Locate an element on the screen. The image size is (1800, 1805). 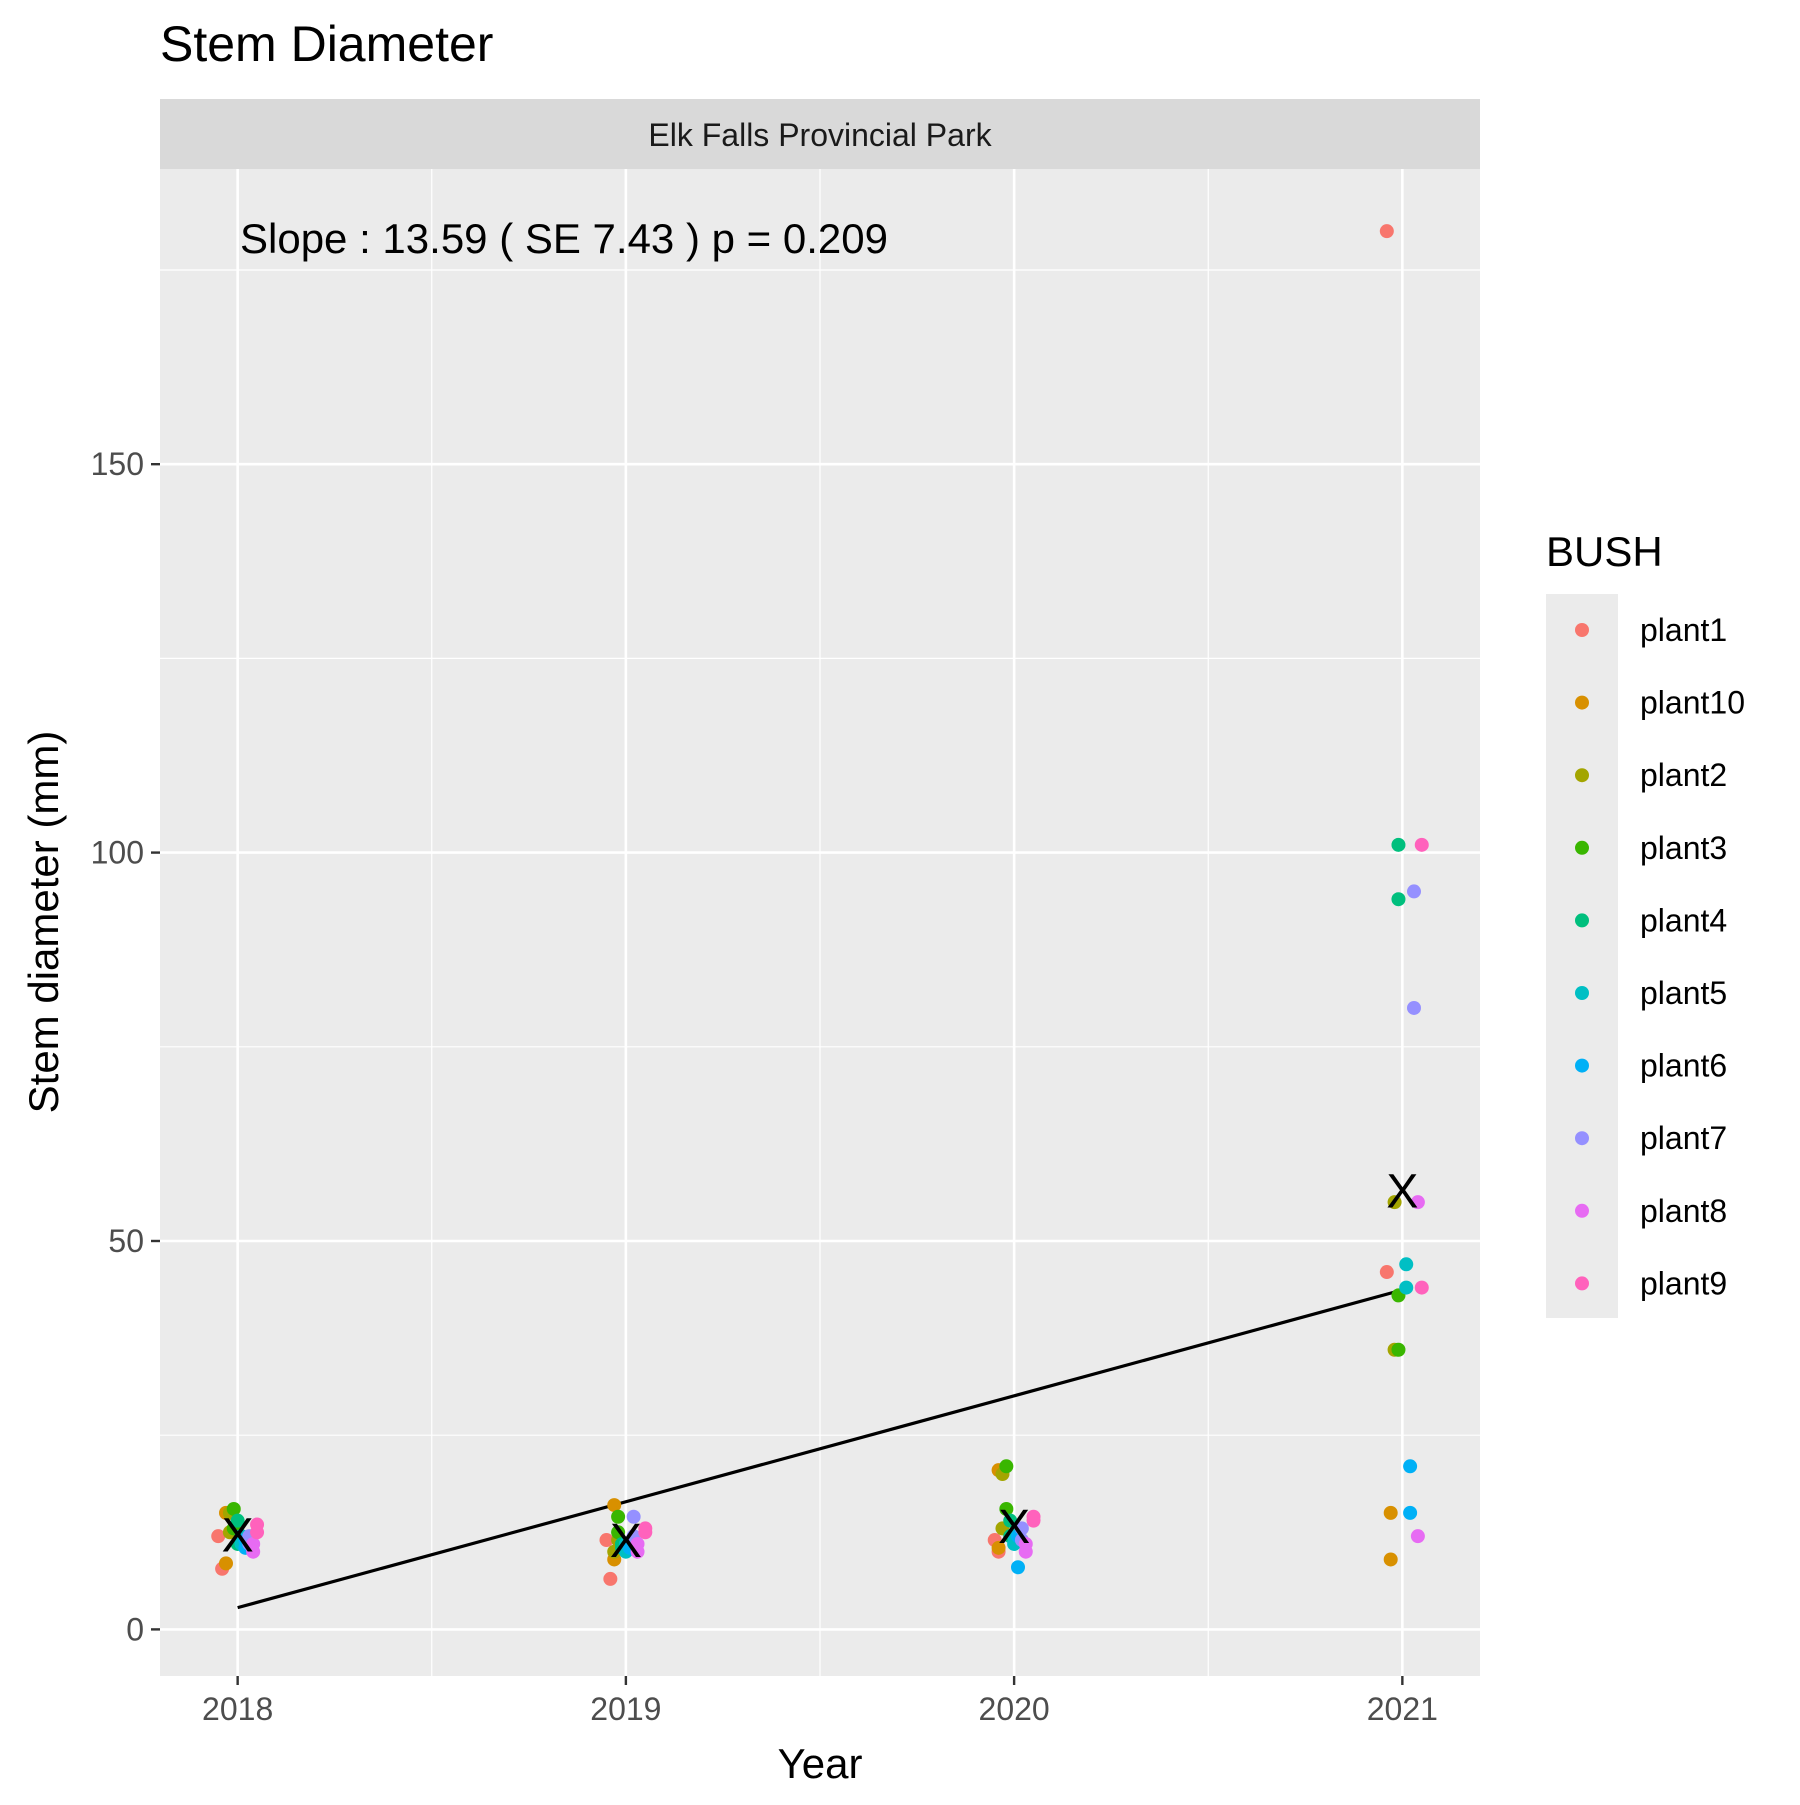
y-tick-label: 50 is located at coordinates (126, 1241).